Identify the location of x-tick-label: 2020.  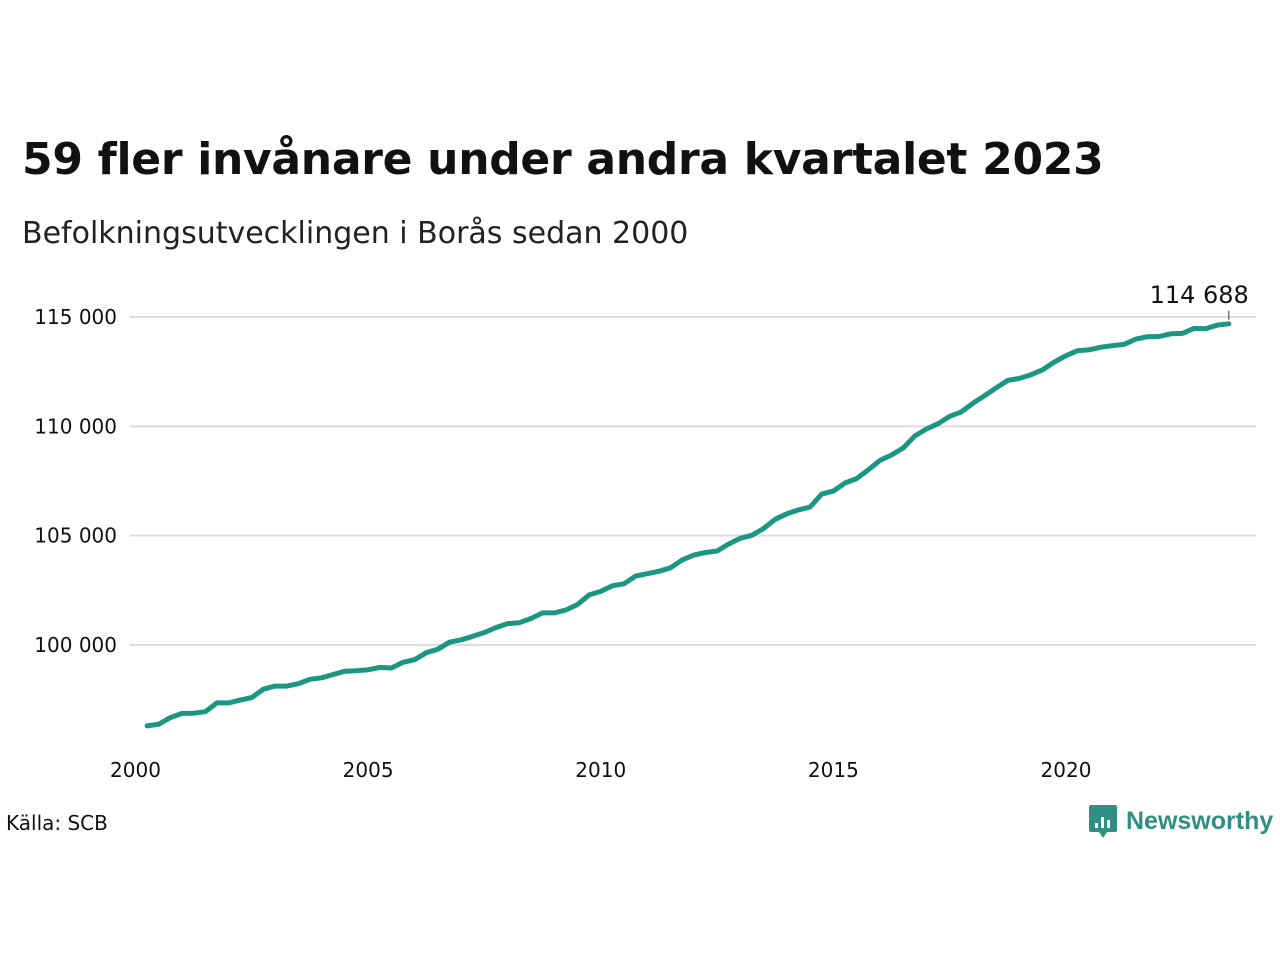
(1066, 770).